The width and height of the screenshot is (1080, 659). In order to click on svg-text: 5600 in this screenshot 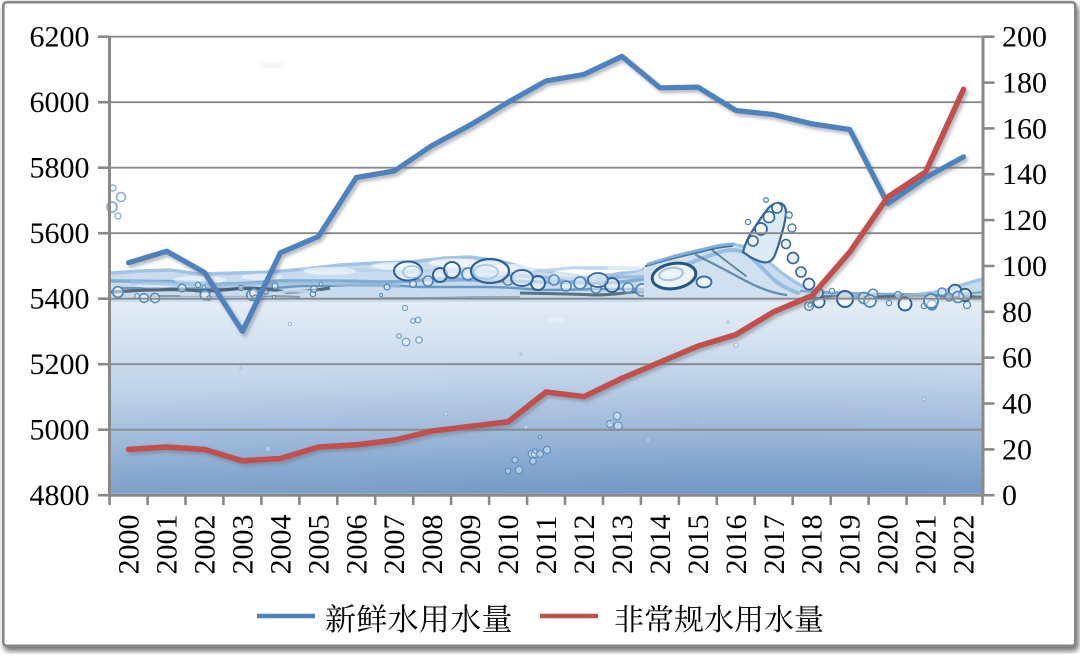, I will do `click(60, 233)`.